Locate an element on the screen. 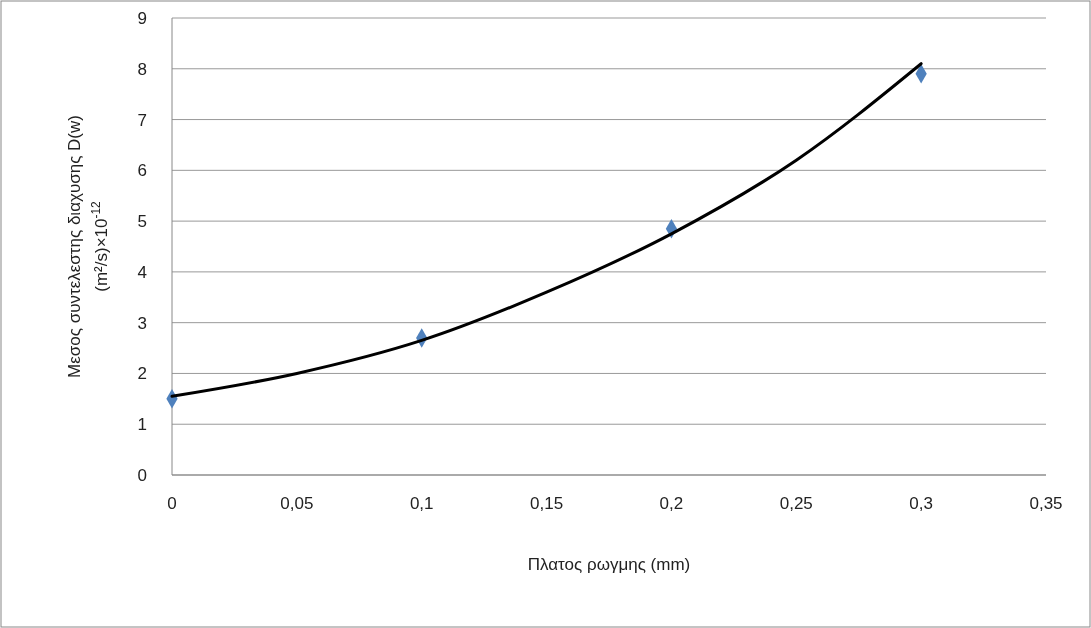  y-tick-label: 9 is located at coordinates (142, 18).